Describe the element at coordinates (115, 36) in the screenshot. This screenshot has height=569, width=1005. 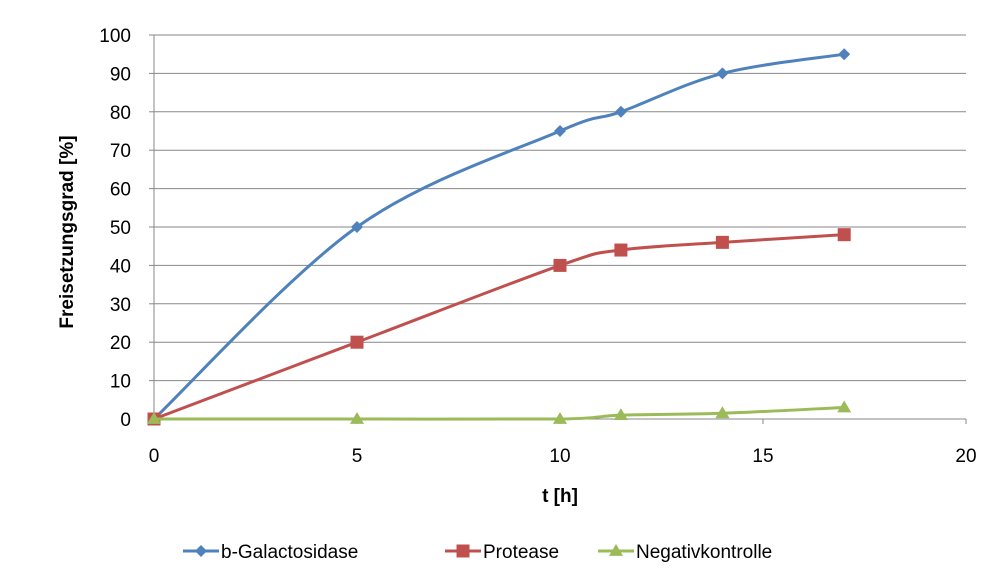
I see `y-tick-label: 100` at that location.